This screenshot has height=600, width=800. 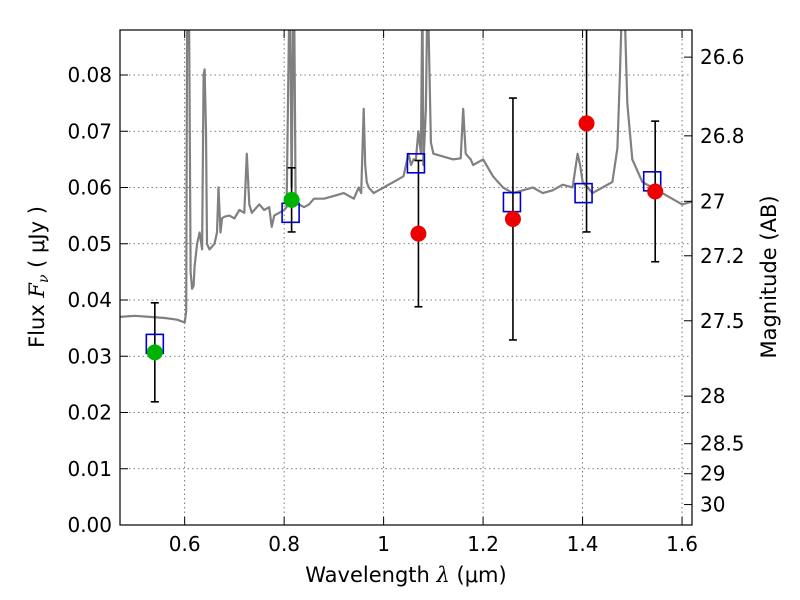 What do you see at coordinates (405, 575) in the screenshot?
I see `x-axis-title: Wavelength λ (μm)` at bounding box center [405, 575].